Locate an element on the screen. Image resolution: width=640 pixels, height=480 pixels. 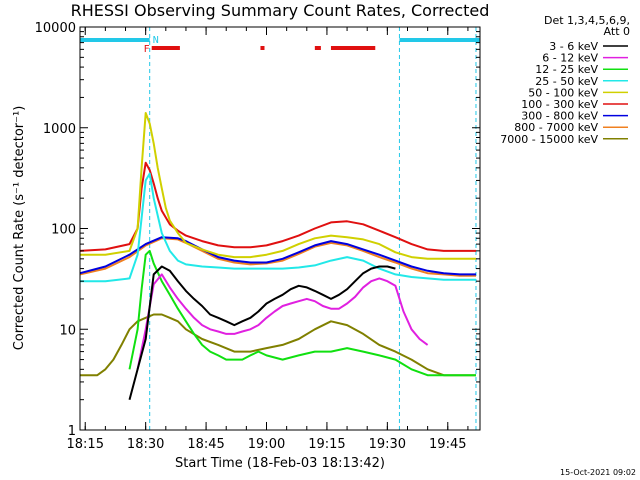
x-tick-label: 18:45 is located at coordinates (205, 444).